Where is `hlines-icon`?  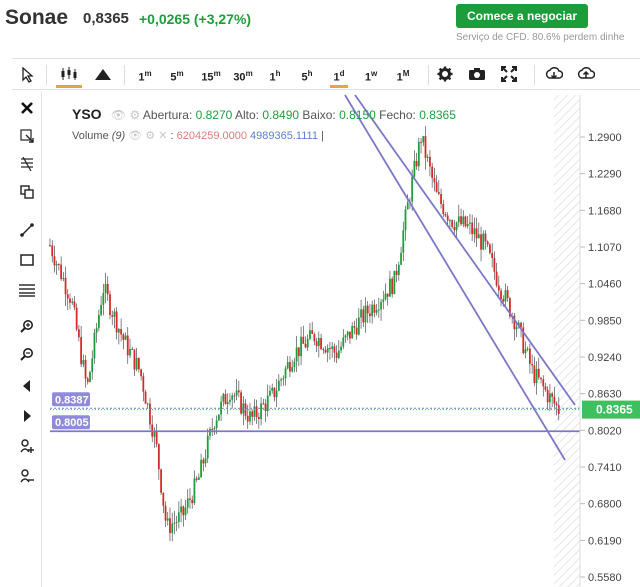
hlines-icon is located at coordinates (27, 290).